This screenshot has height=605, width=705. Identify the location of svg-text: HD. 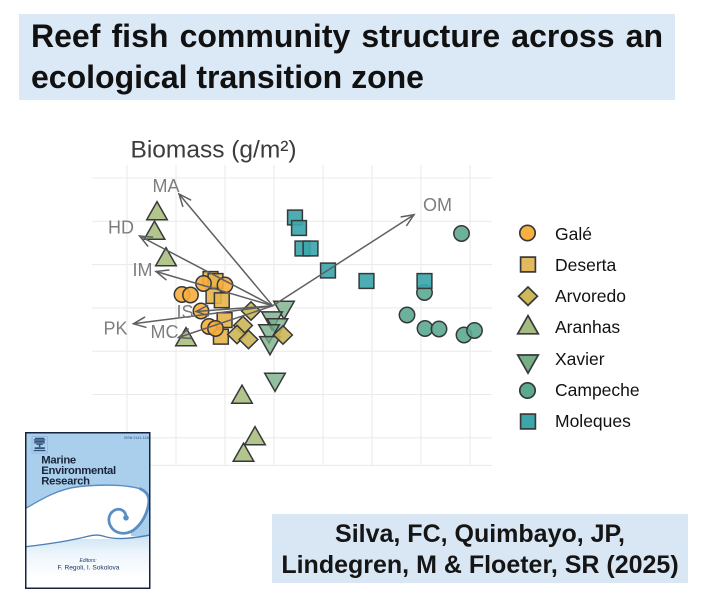
(121, 228).